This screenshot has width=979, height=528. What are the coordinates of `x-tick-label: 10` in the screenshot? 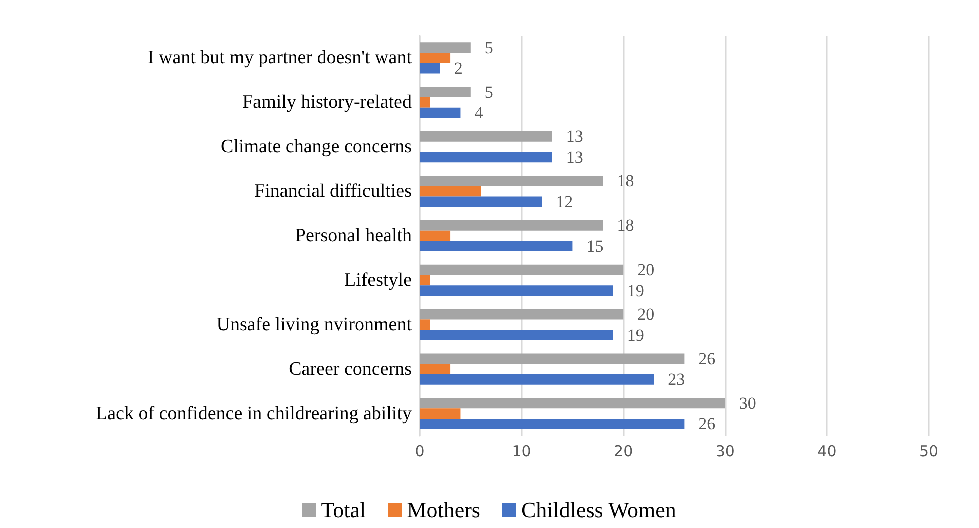 It's located at (522, 451).